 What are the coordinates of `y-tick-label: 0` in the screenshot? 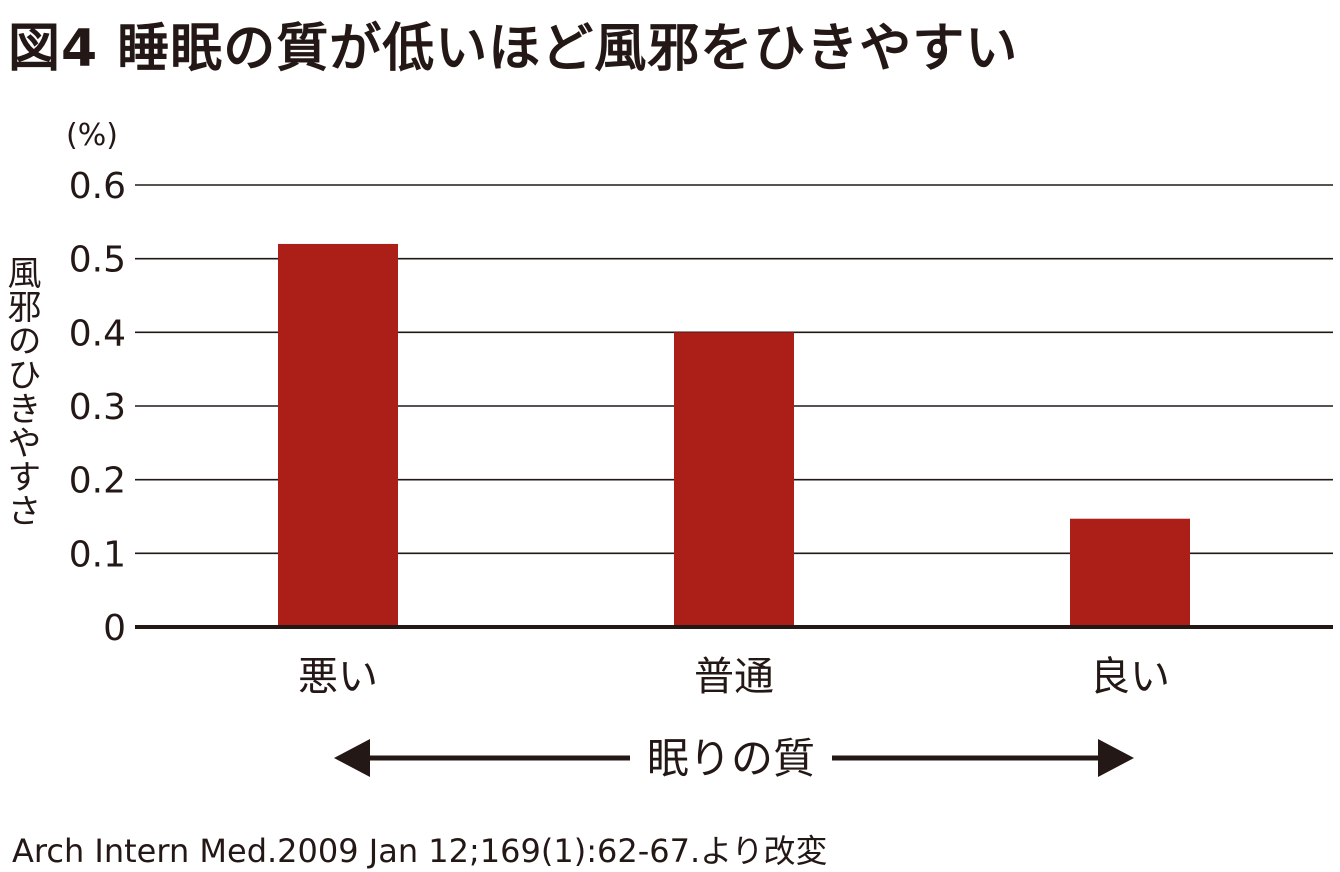 It's located at (114, 628).